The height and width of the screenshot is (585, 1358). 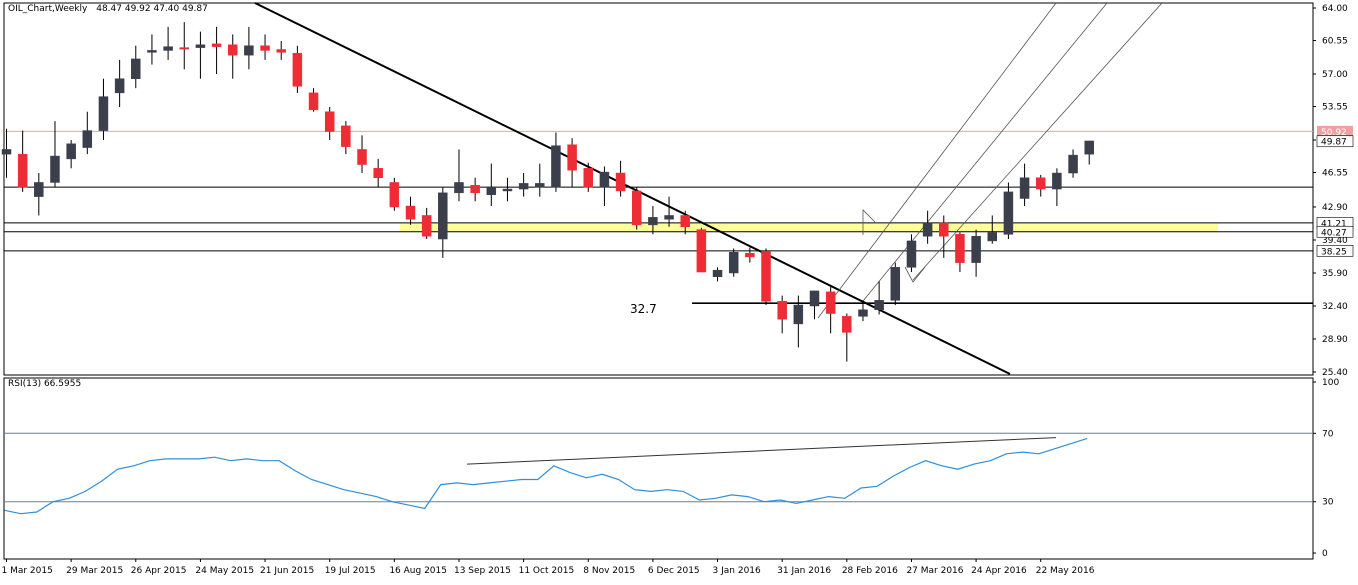 I want to click on x-tick-label: 29 Mar 2015, so click(x=94, y=571).